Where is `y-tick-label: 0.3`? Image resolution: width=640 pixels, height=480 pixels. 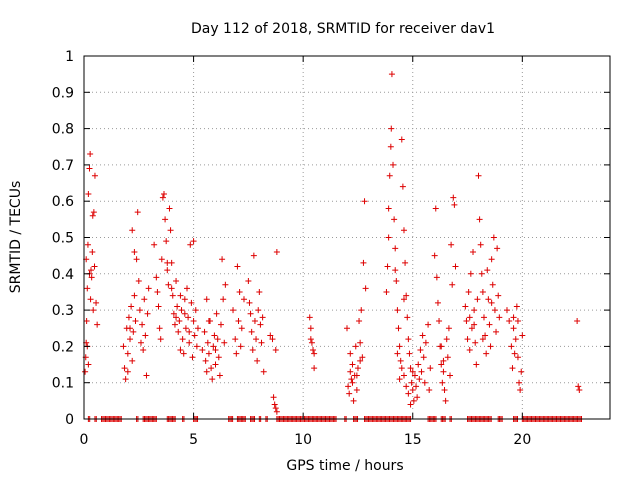 y-tick-label: 0.3 is located at coordinates (63, 311).